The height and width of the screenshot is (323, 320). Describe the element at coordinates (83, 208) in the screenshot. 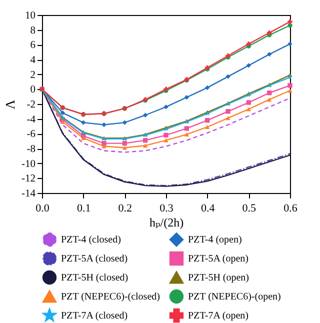

I see `x-tick-label: 0.1` at that location.